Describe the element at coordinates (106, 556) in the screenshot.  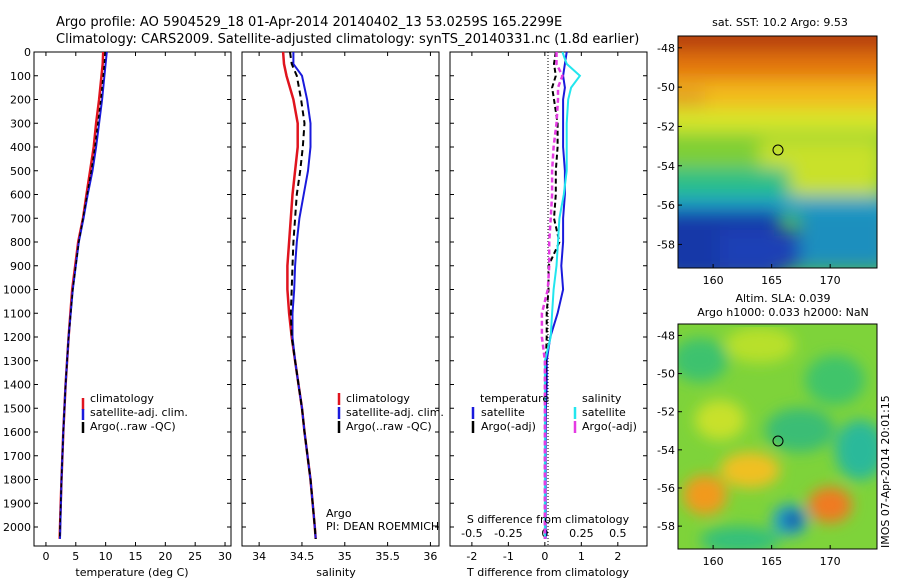
I see `temperature-xtick-label: 10` at that location.